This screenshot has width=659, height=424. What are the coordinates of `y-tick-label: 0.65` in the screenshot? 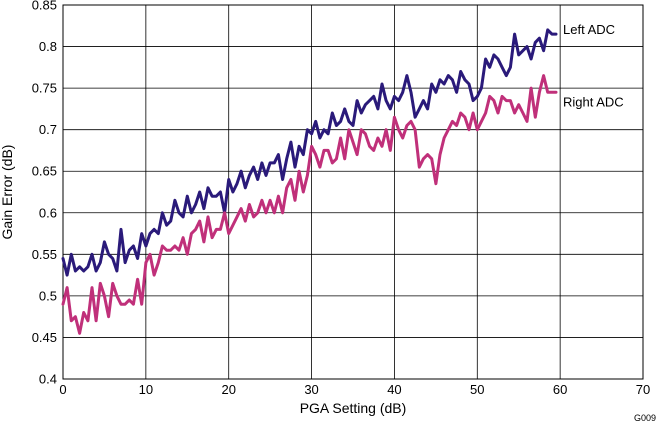 It's located at (44, 171).